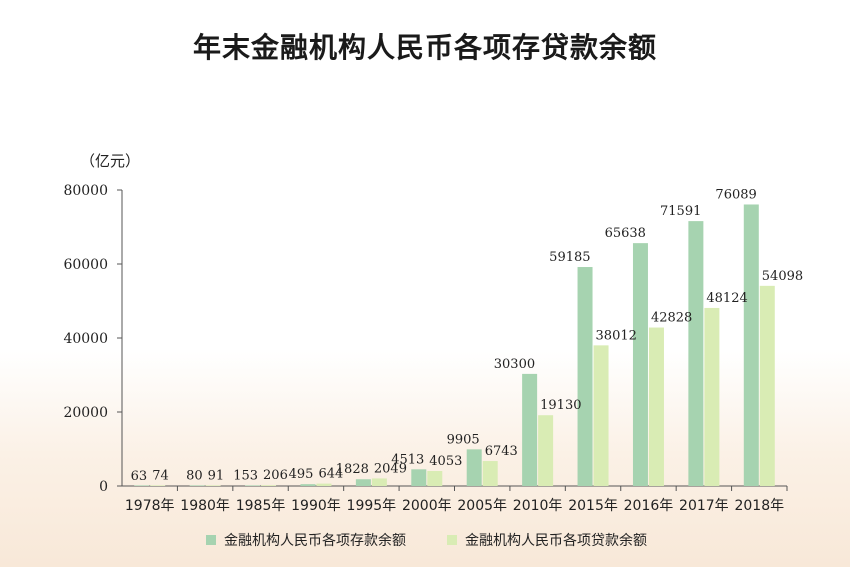 Image resolution: width=850 pixels, height=567 pixels. What do you see at coordinates (85, 413) in the screenshot?
I see `y-tick-label: 20000` at bounding box center [85, 413].